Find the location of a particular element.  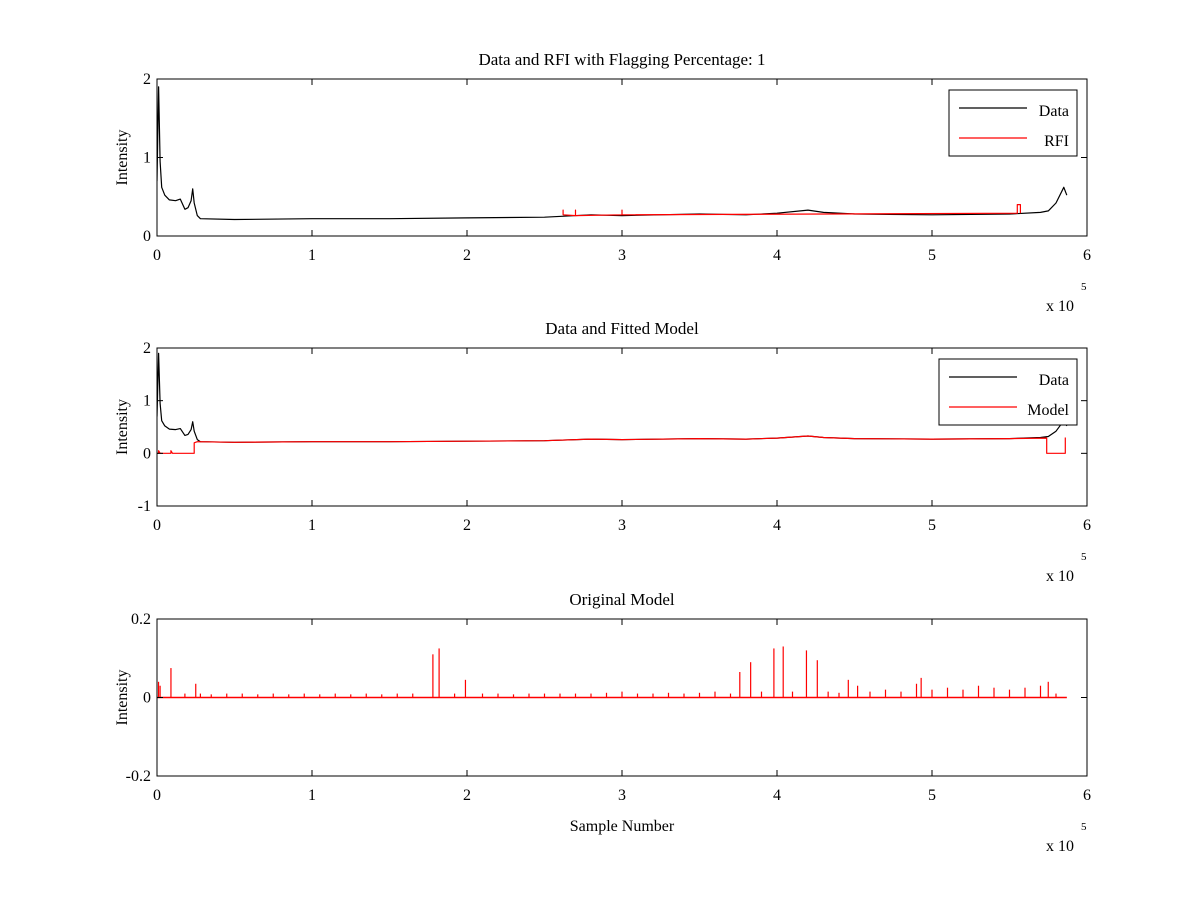

legend: Data RFI is located at coordinates (1013, 123).